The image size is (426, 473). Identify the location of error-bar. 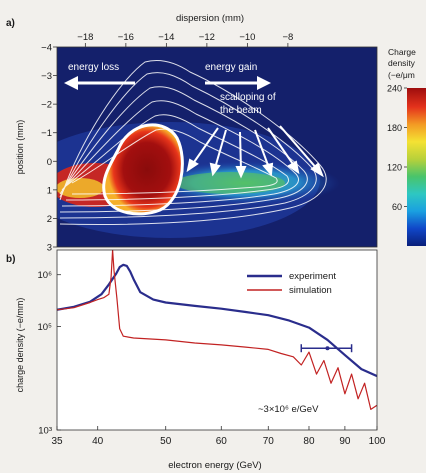
(326, 348).